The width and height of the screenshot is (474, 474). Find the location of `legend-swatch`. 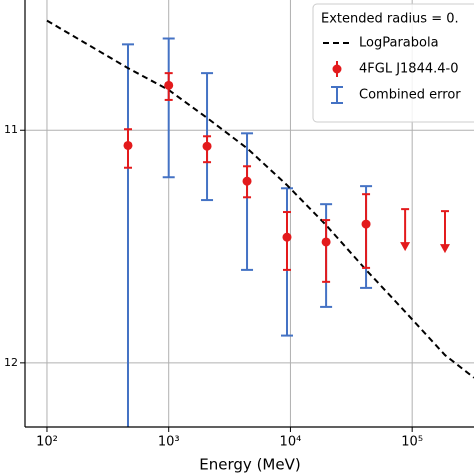

legend-swatch is located at coordinates (337, 69).